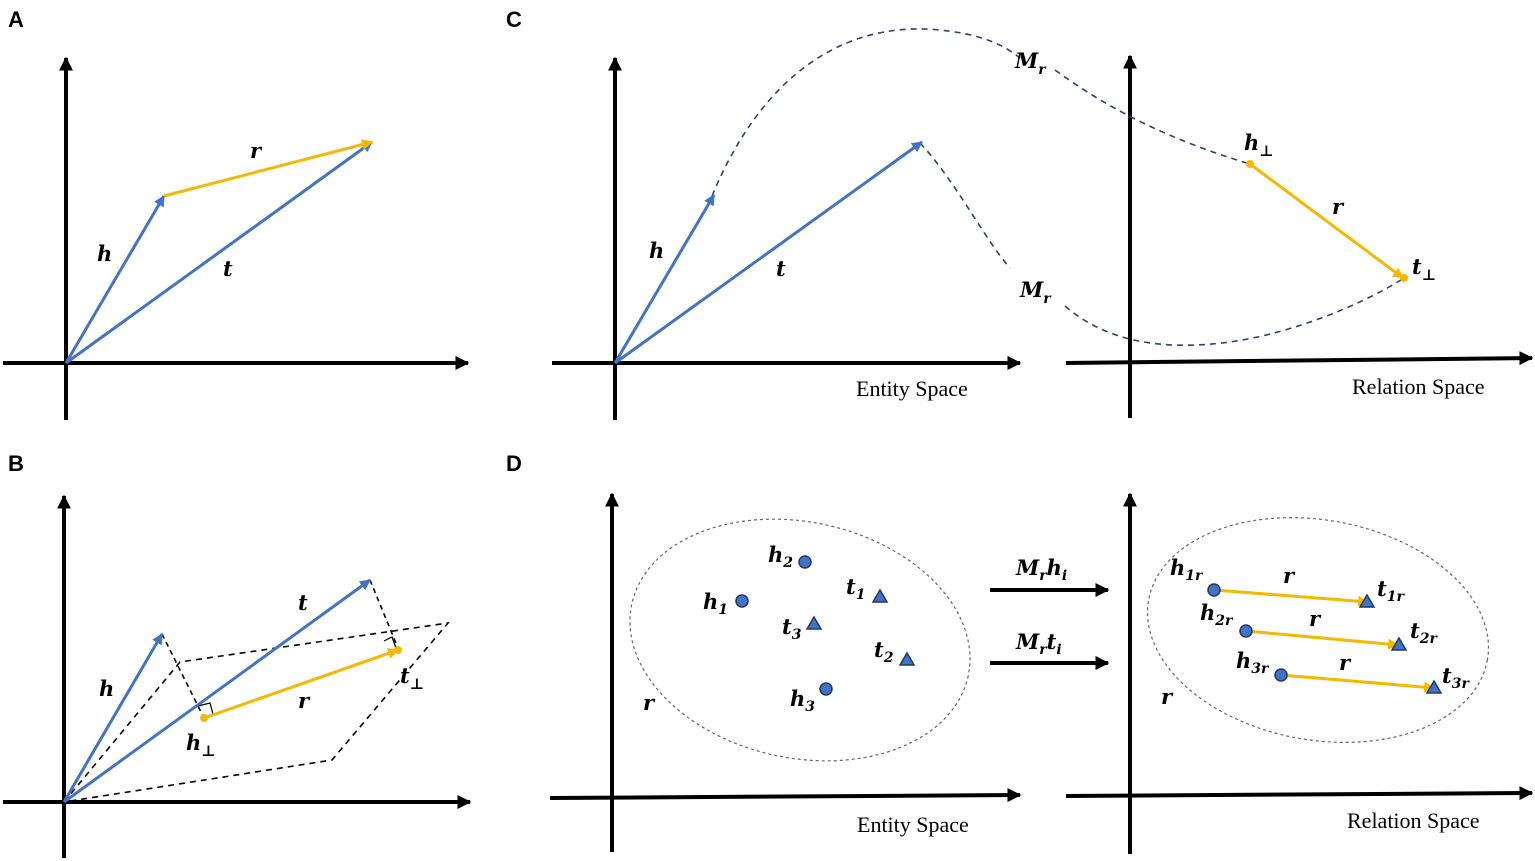  Describe the element at coordinates (814, 622) in the screenshot. I see `panel-d-t3-point` at that location.